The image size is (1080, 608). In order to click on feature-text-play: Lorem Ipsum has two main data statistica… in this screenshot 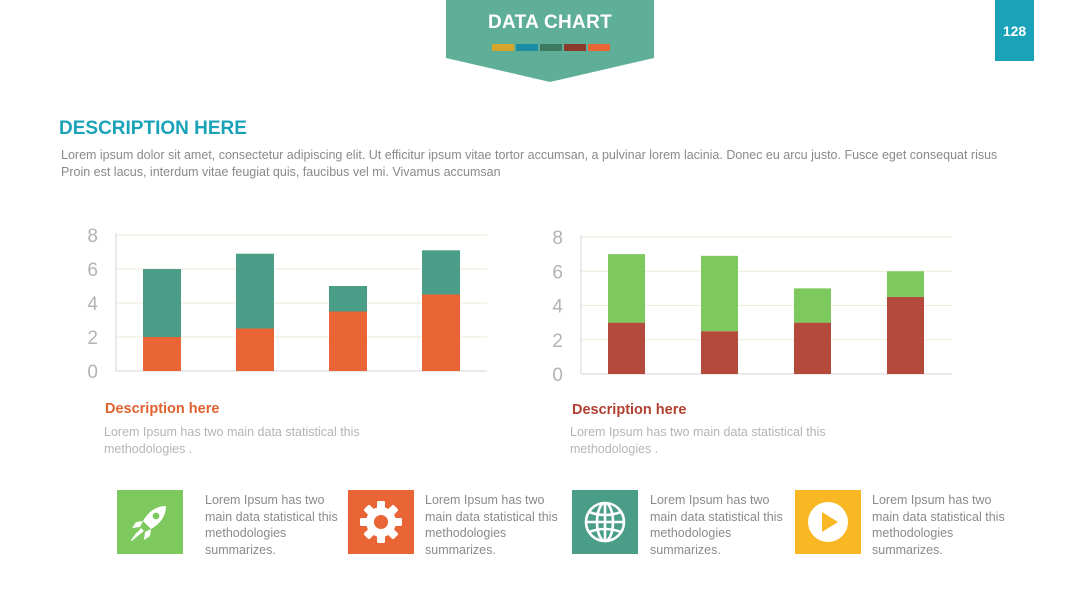, I will do `click(938, 525)`.